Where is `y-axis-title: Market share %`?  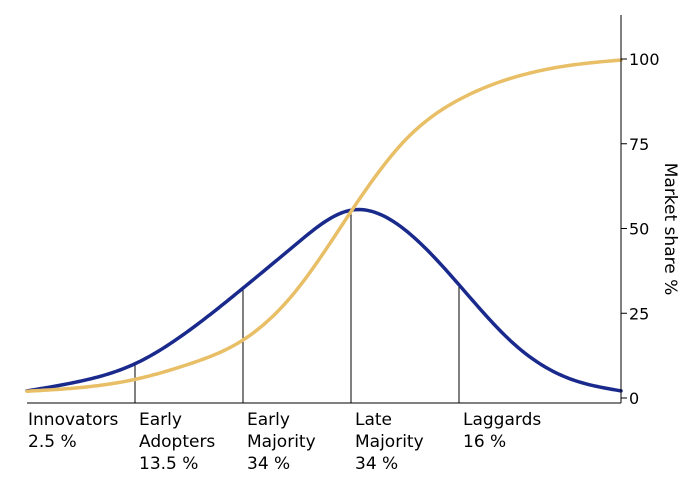 y-axis-title: Market share % is located at coordinates (670, 229).